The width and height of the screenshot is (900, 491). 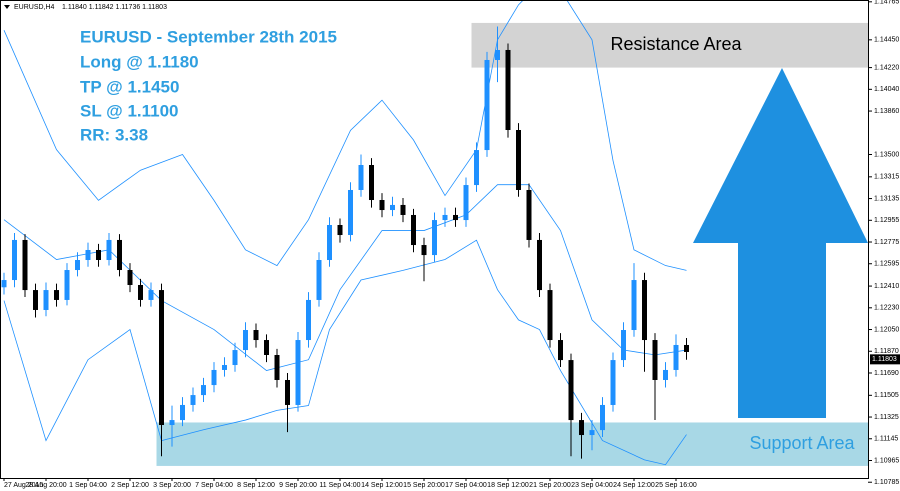 I want to click on note-tp: TP @ 1.1450, so click(x=129, y=86).